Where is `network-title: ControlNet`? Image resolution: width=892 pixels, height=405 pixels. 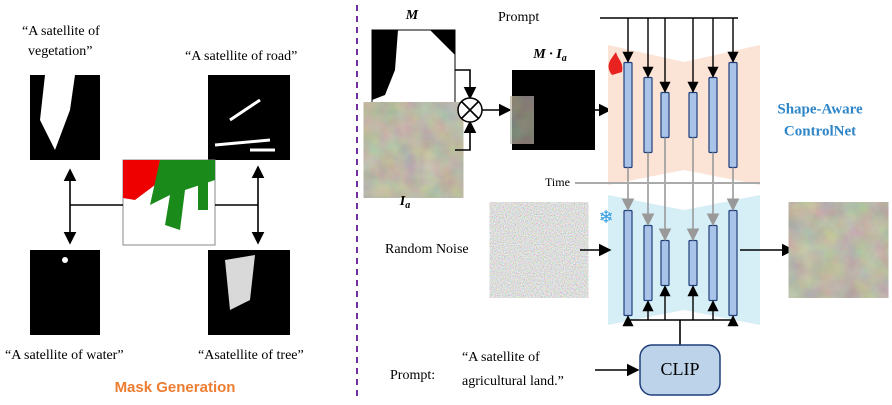 network-title: ControlNet is located at coordinates (820, 131).